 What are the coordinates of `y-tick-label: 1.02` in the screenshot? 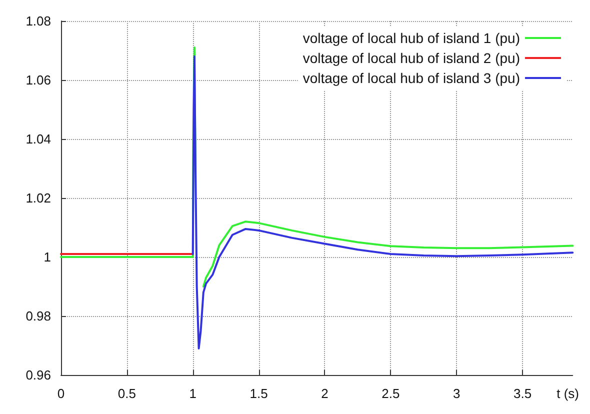 It's located at (38, 198).